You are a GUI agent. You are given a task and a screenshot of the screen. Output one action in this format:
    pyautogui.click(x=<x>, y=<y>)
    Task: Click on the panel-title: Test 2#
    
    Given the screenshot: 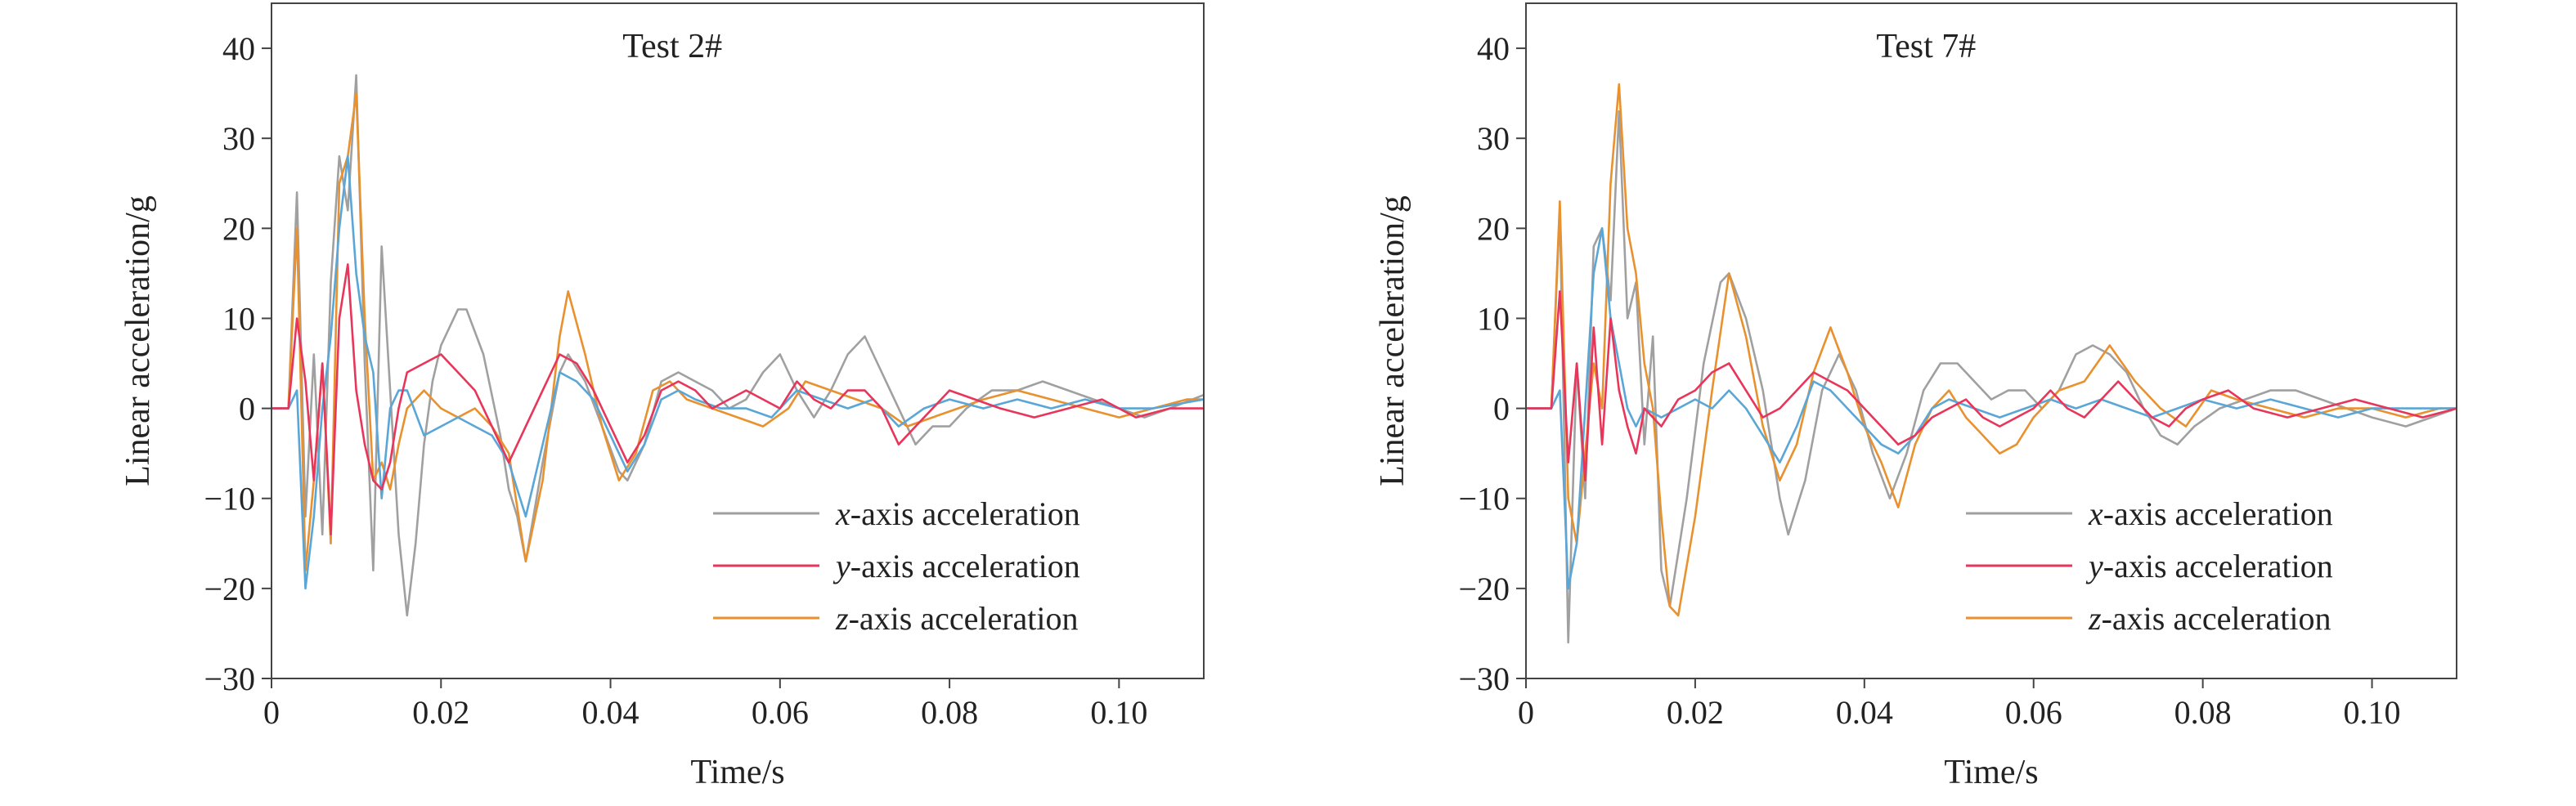 What is the action you would take?
    pyautogui.click(x=672, y=46)
    